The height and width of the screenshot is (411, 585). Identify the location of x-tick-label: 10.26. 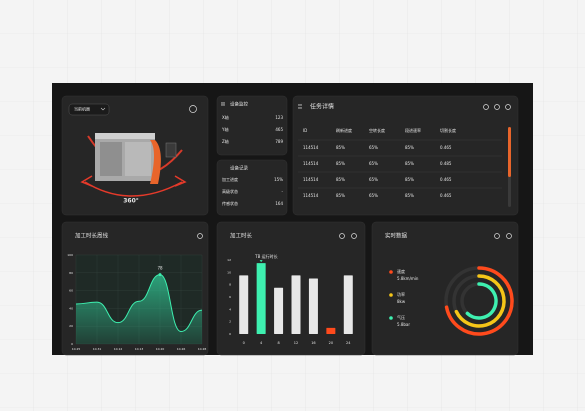
(181, 349).